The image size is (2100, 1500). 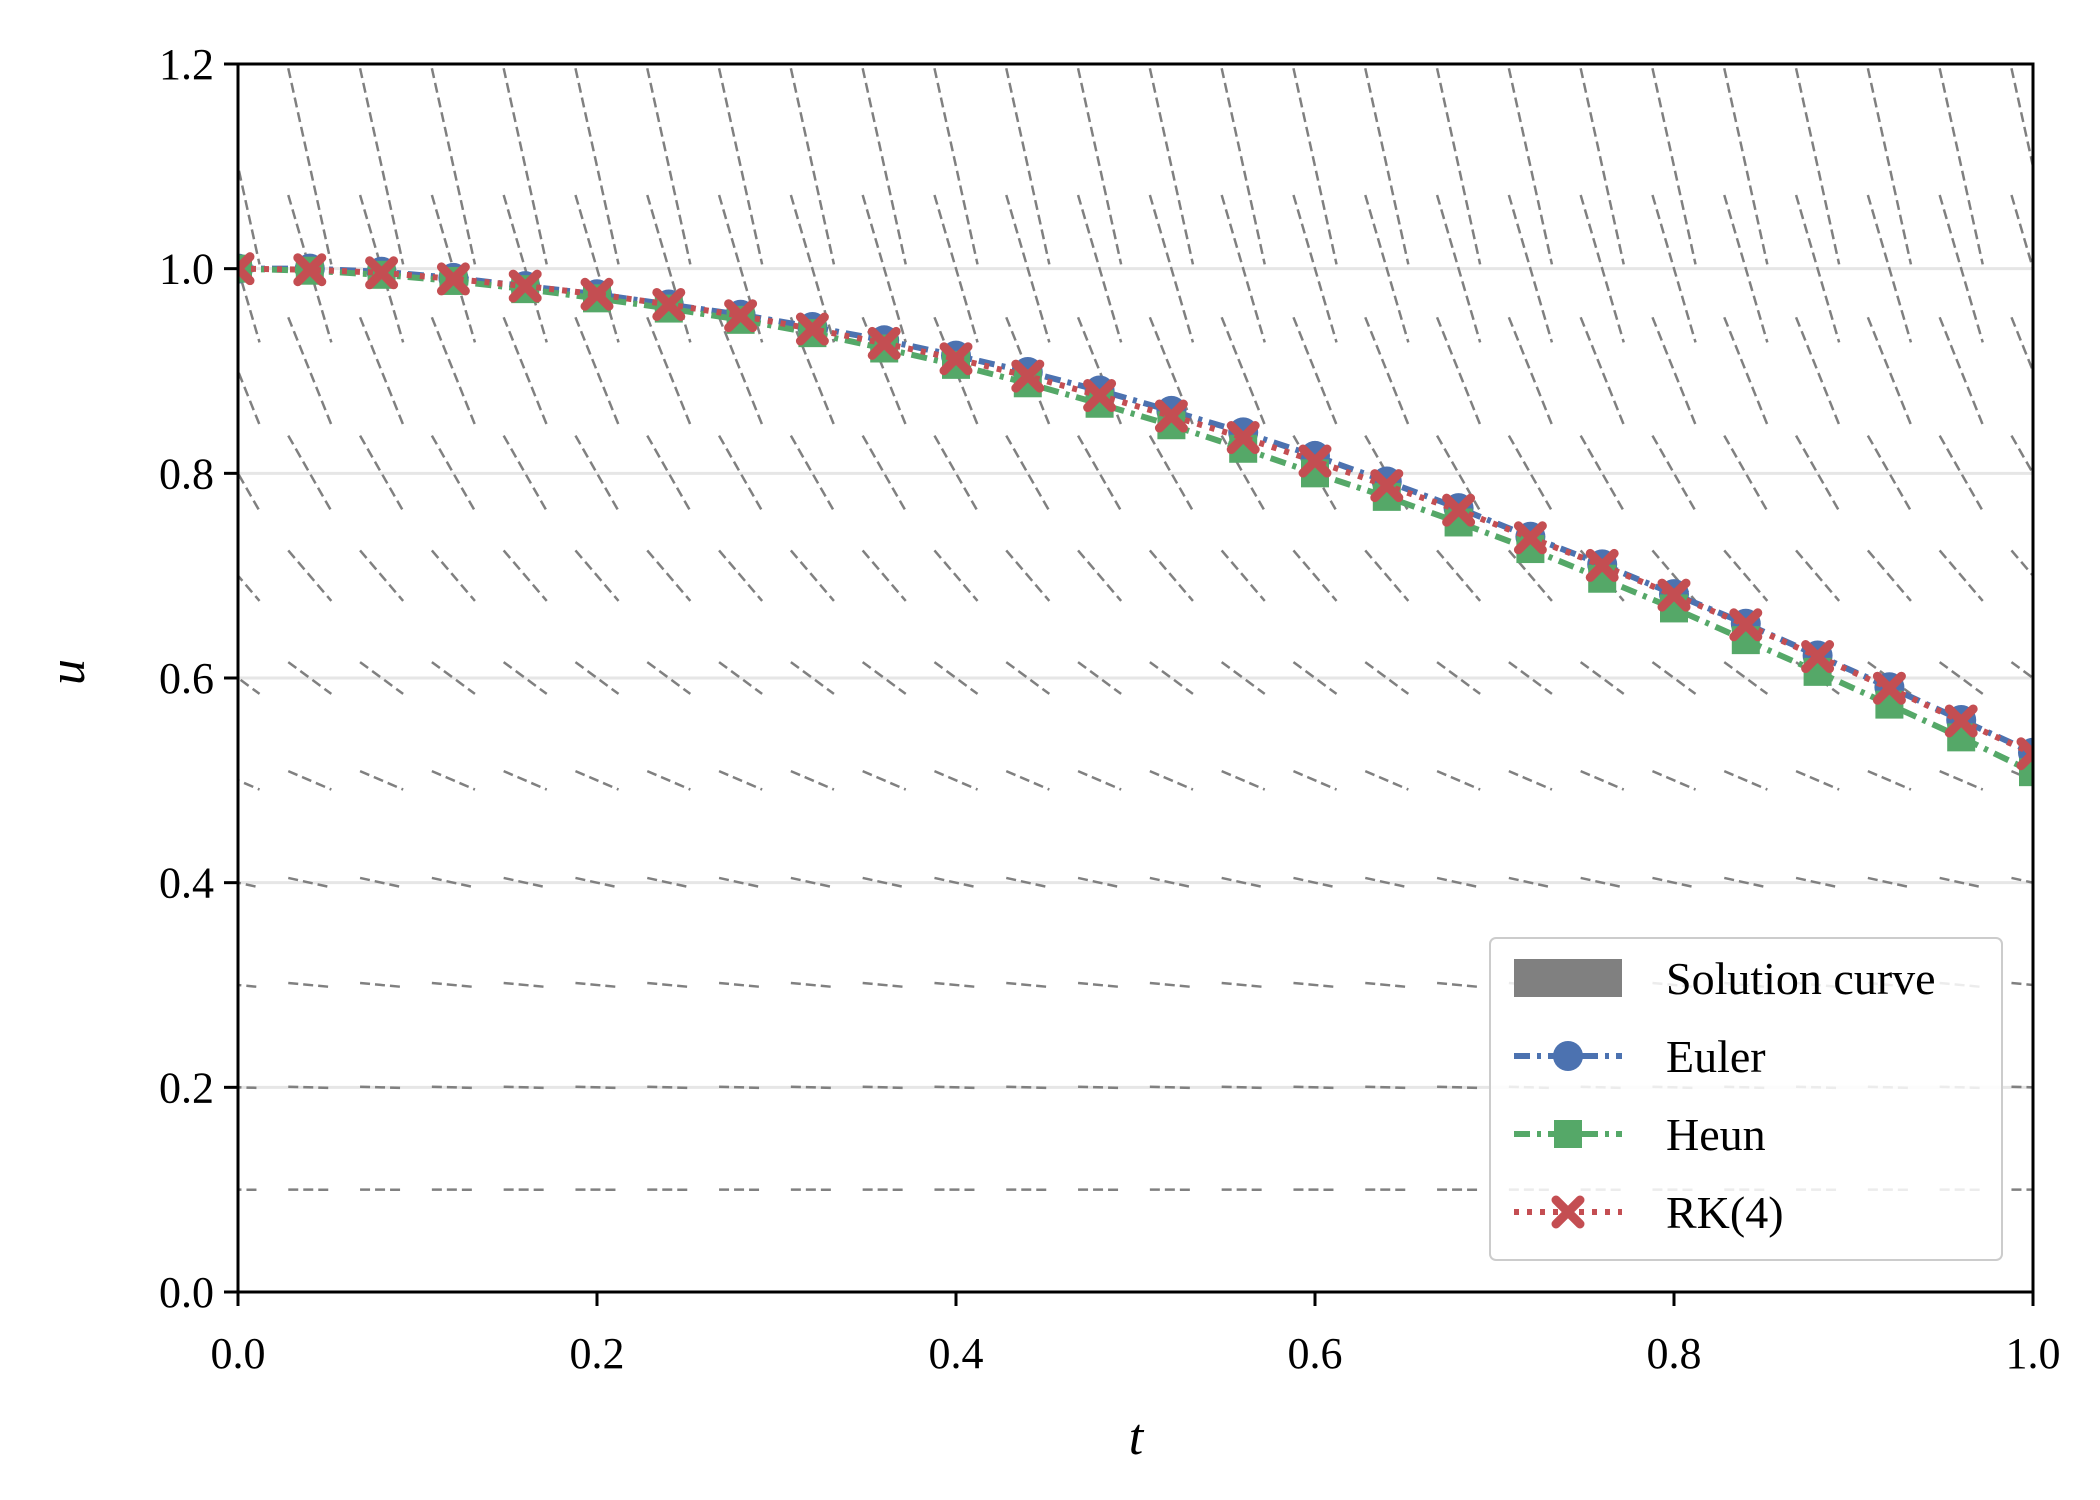 What do you see at coordinates (1801, 978) in the screenshot?
I see `legend-label: Solution curve` at bounding box center [1801, 978].